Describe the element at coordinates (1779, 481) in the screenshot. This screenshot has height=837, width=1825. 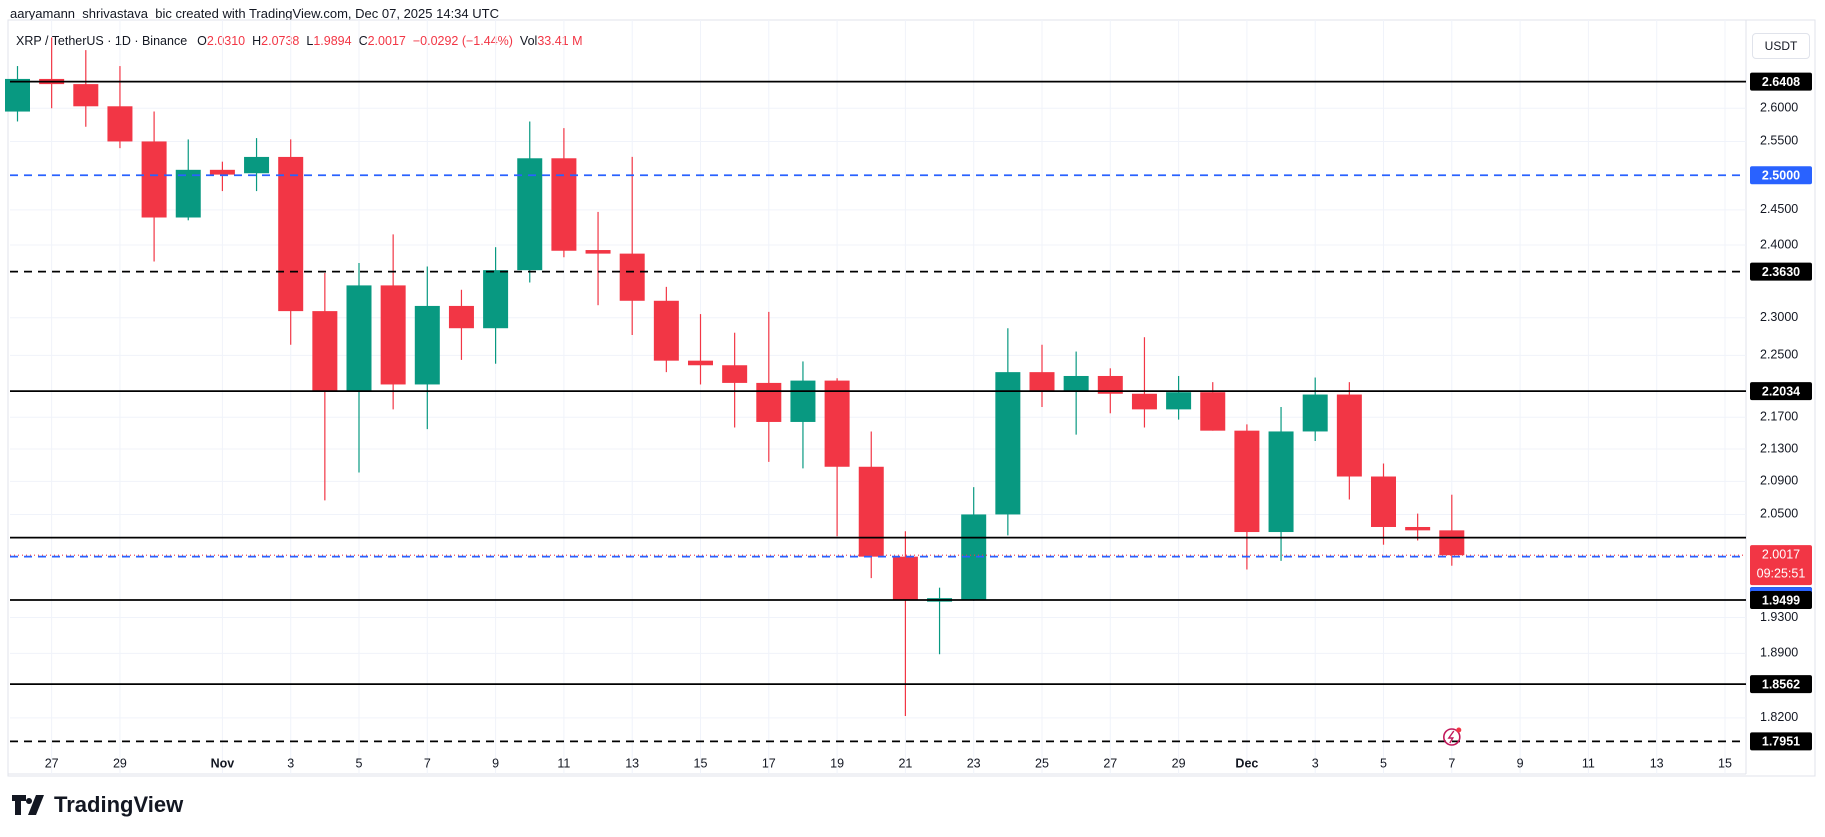
I see `y-tick-label: 2.0900` at that location.